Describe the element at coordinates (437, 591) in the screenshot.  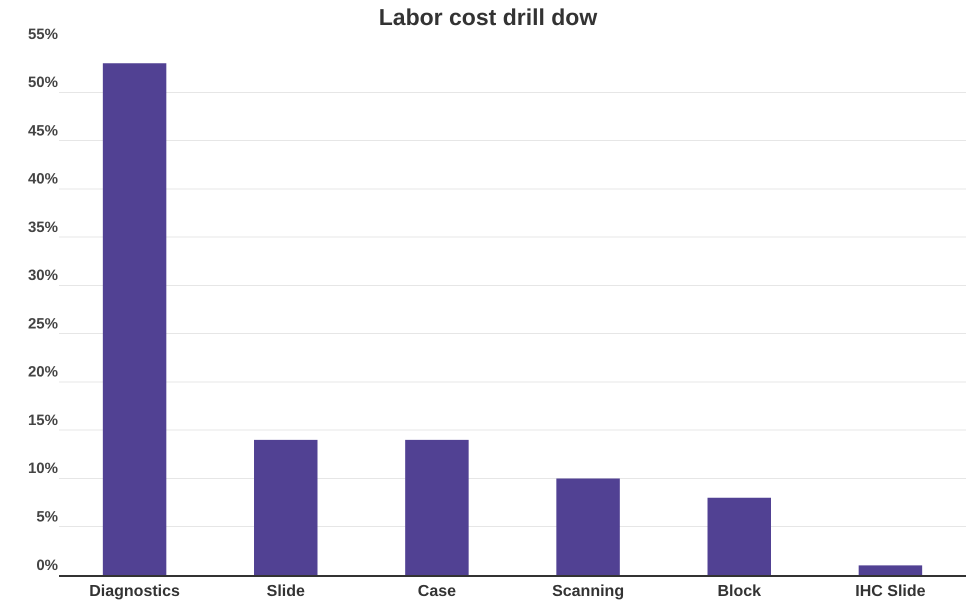
I see `x-tick-label: Case` at that location.